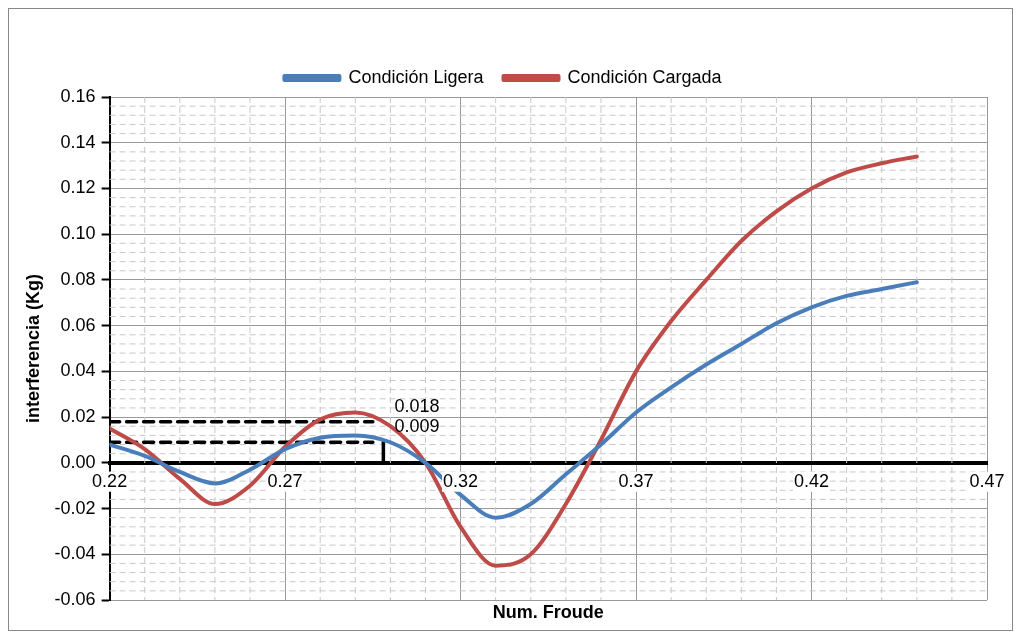  Describe the element at coordinates (32, 348) in the screenshot. I see `y-axis-title: interferencia (Kg)` at that location.